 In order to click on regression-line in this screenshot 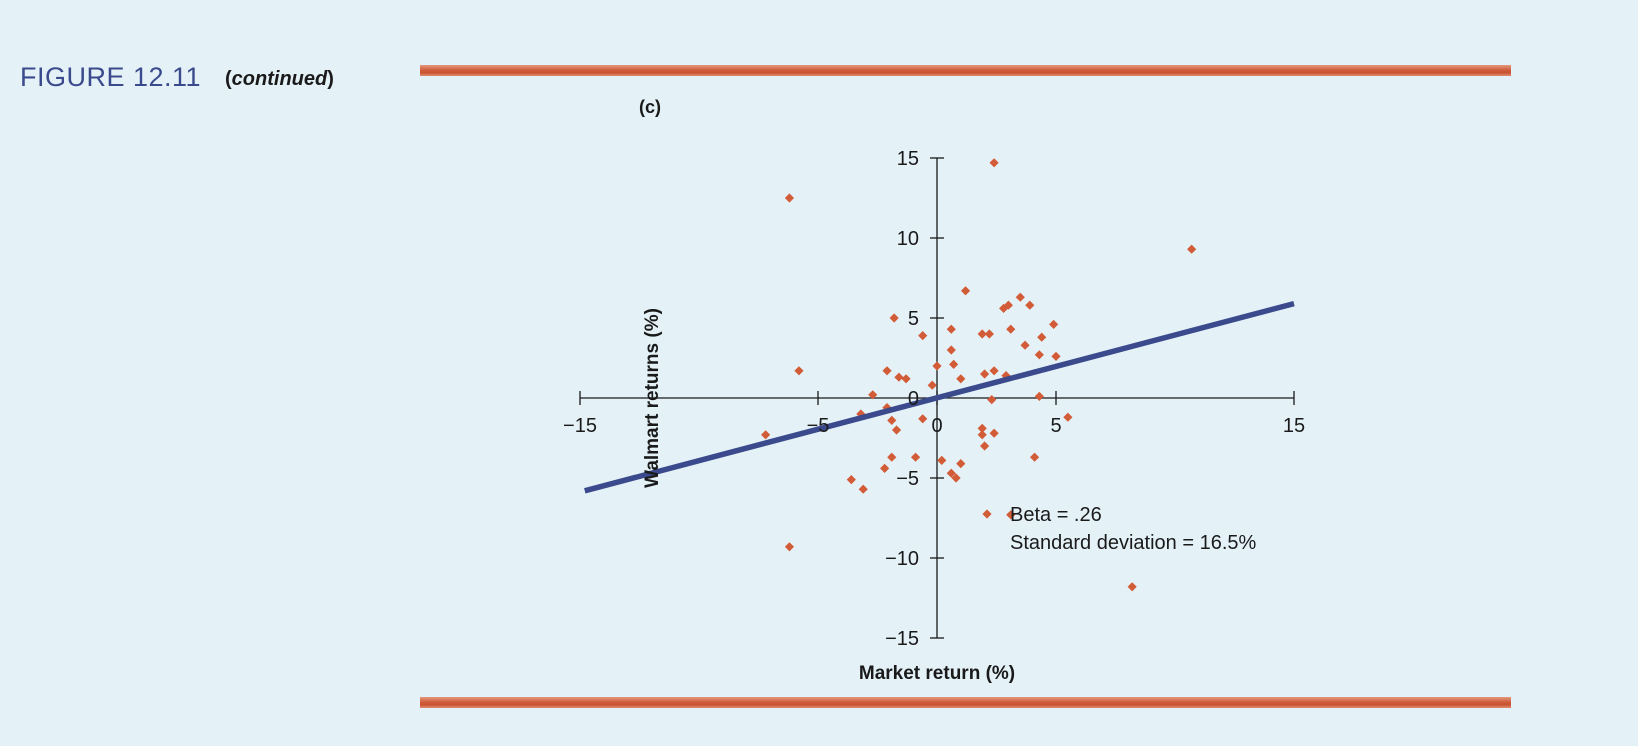, I will do `click(939, 397)`.